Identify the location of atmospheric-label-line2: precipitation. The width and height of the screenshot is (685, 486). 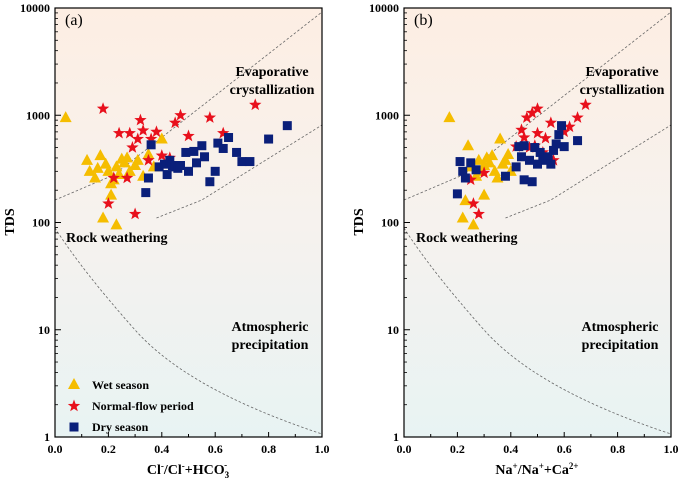
(620, 345).